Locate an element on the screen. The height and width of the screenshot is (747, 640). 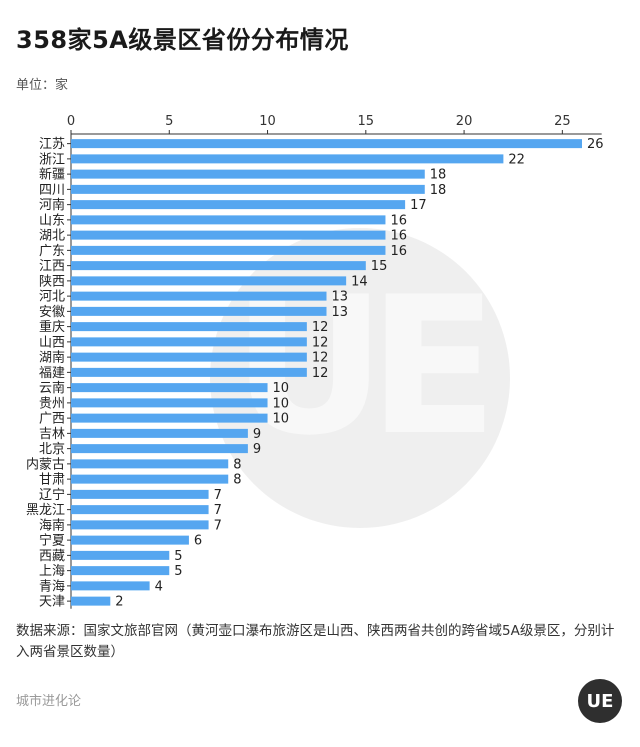
category-label: 青海 is located at coordinates (52, 586).